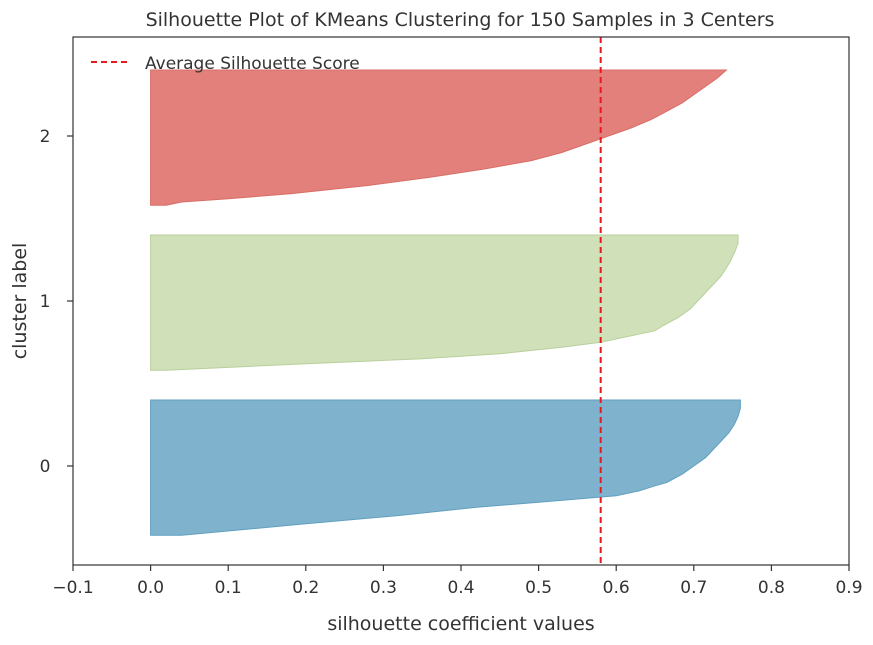 The image size is (873, 645). What do you see at coordinates (616, 588) in the screenshot?
I see `x-tick-label: 0.6` at bounding box center [616, 588].